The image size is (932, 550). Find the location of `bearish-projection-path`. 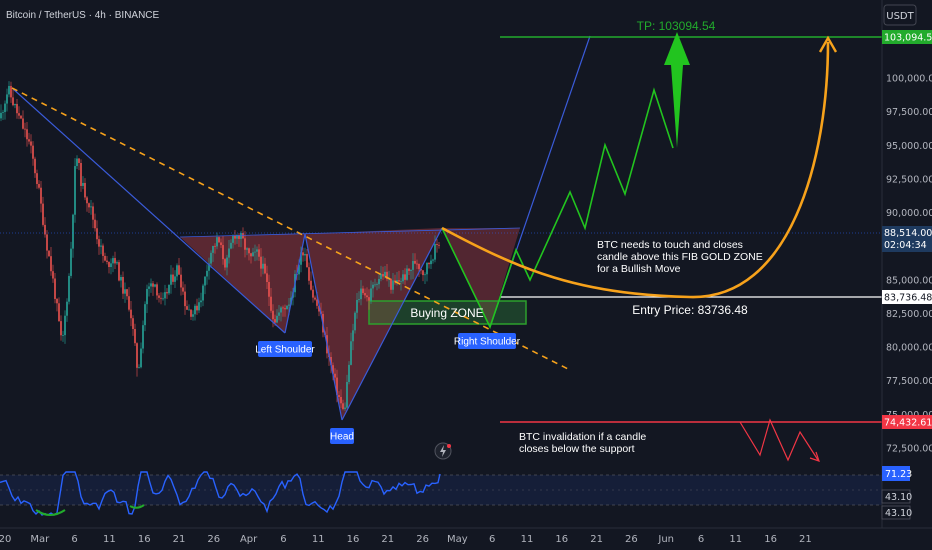

bearish-projection-path is located at coordinates (779, 440).